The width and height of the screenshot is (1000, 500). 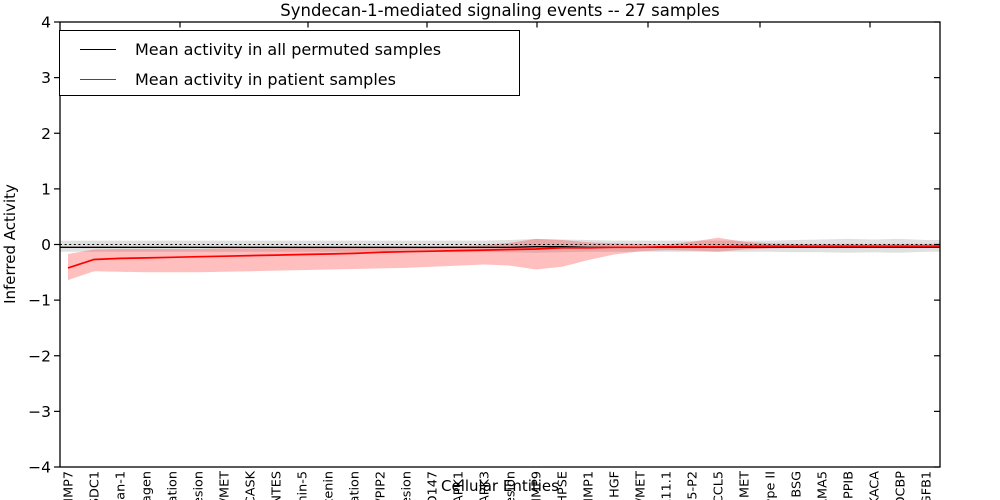 What do you see at coordinates (95, 485) in the screenshot?
I see `x-tick-label: SDC1` at bounding box center [95, 485].